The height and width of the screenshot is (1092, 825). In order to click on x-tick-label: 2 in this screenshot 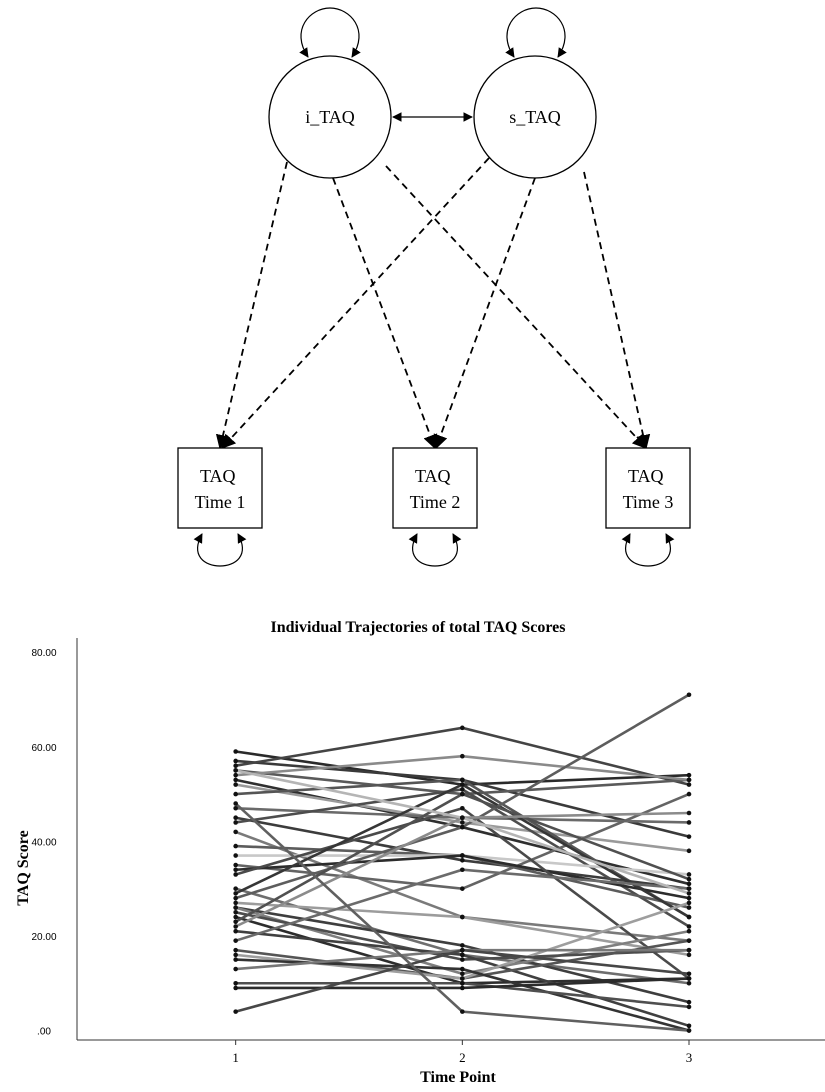, I will do `click(462, 1057)`.